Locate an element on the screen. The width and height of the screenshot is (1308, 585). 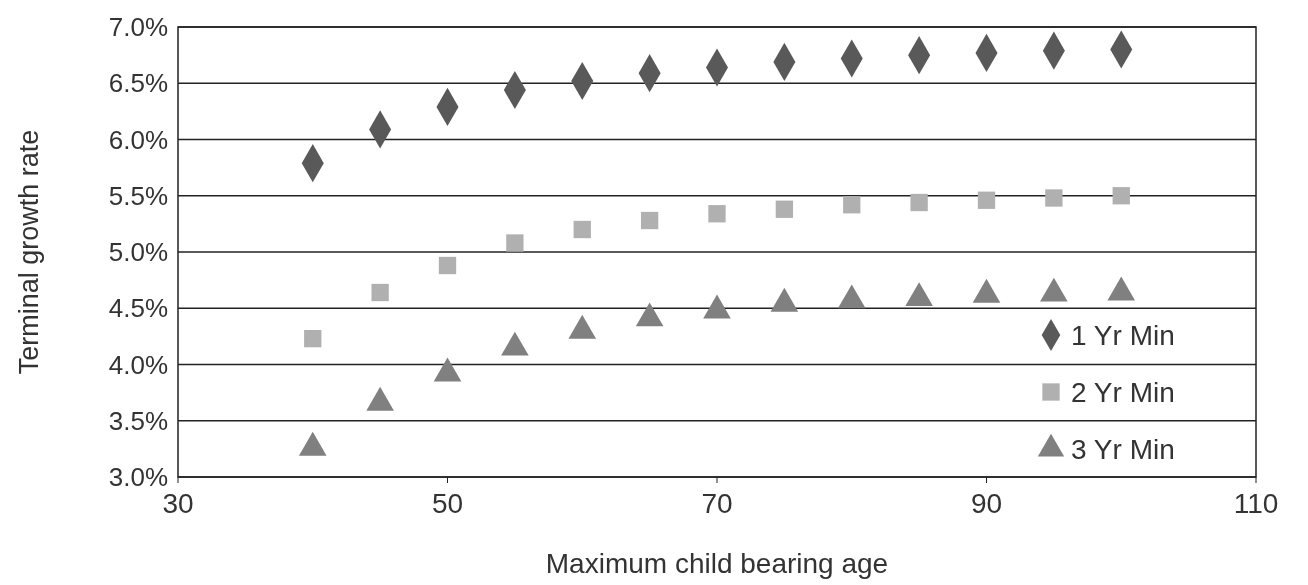
y-tick-label: 7.0% is located at coordinates (138, 27).